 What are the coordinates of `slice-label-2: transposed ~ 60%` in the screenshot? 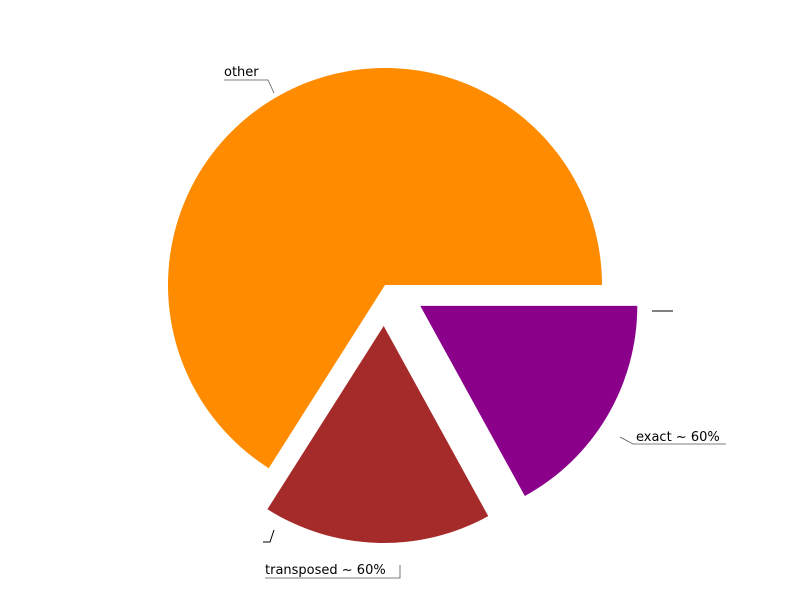 It's located at (325, 570).